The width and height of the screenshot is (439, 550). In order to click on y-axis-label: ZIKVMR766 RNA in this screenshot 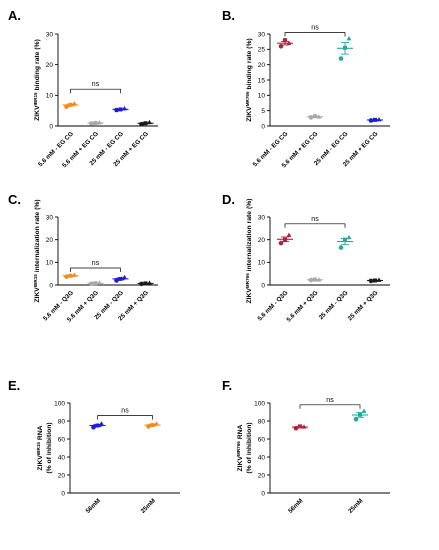, I will do `click(240, 447)`.